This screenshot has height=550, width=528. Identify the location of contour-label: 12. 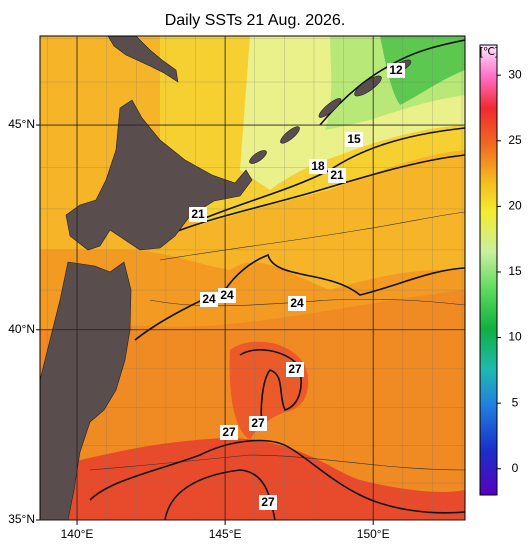
(396, 70).